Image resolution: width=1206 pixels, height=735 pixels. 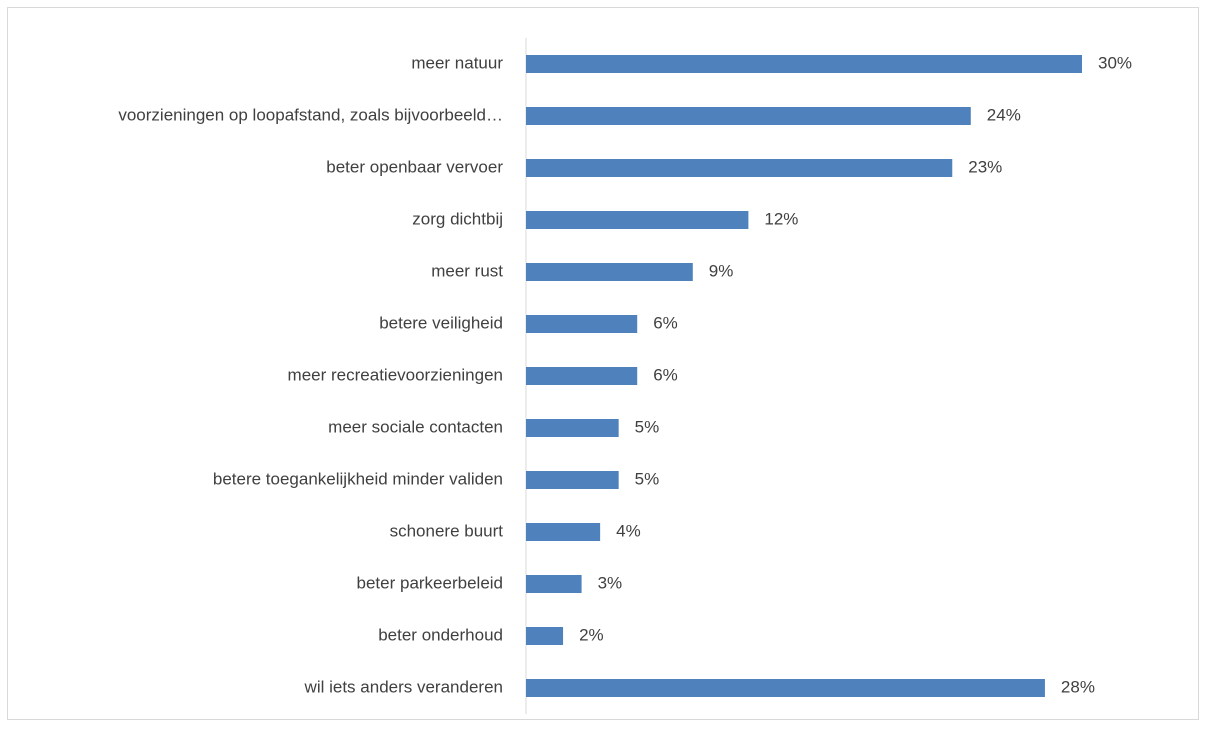 I want to click on category-label: meer sociale contacten, so click(x=415, y=426).